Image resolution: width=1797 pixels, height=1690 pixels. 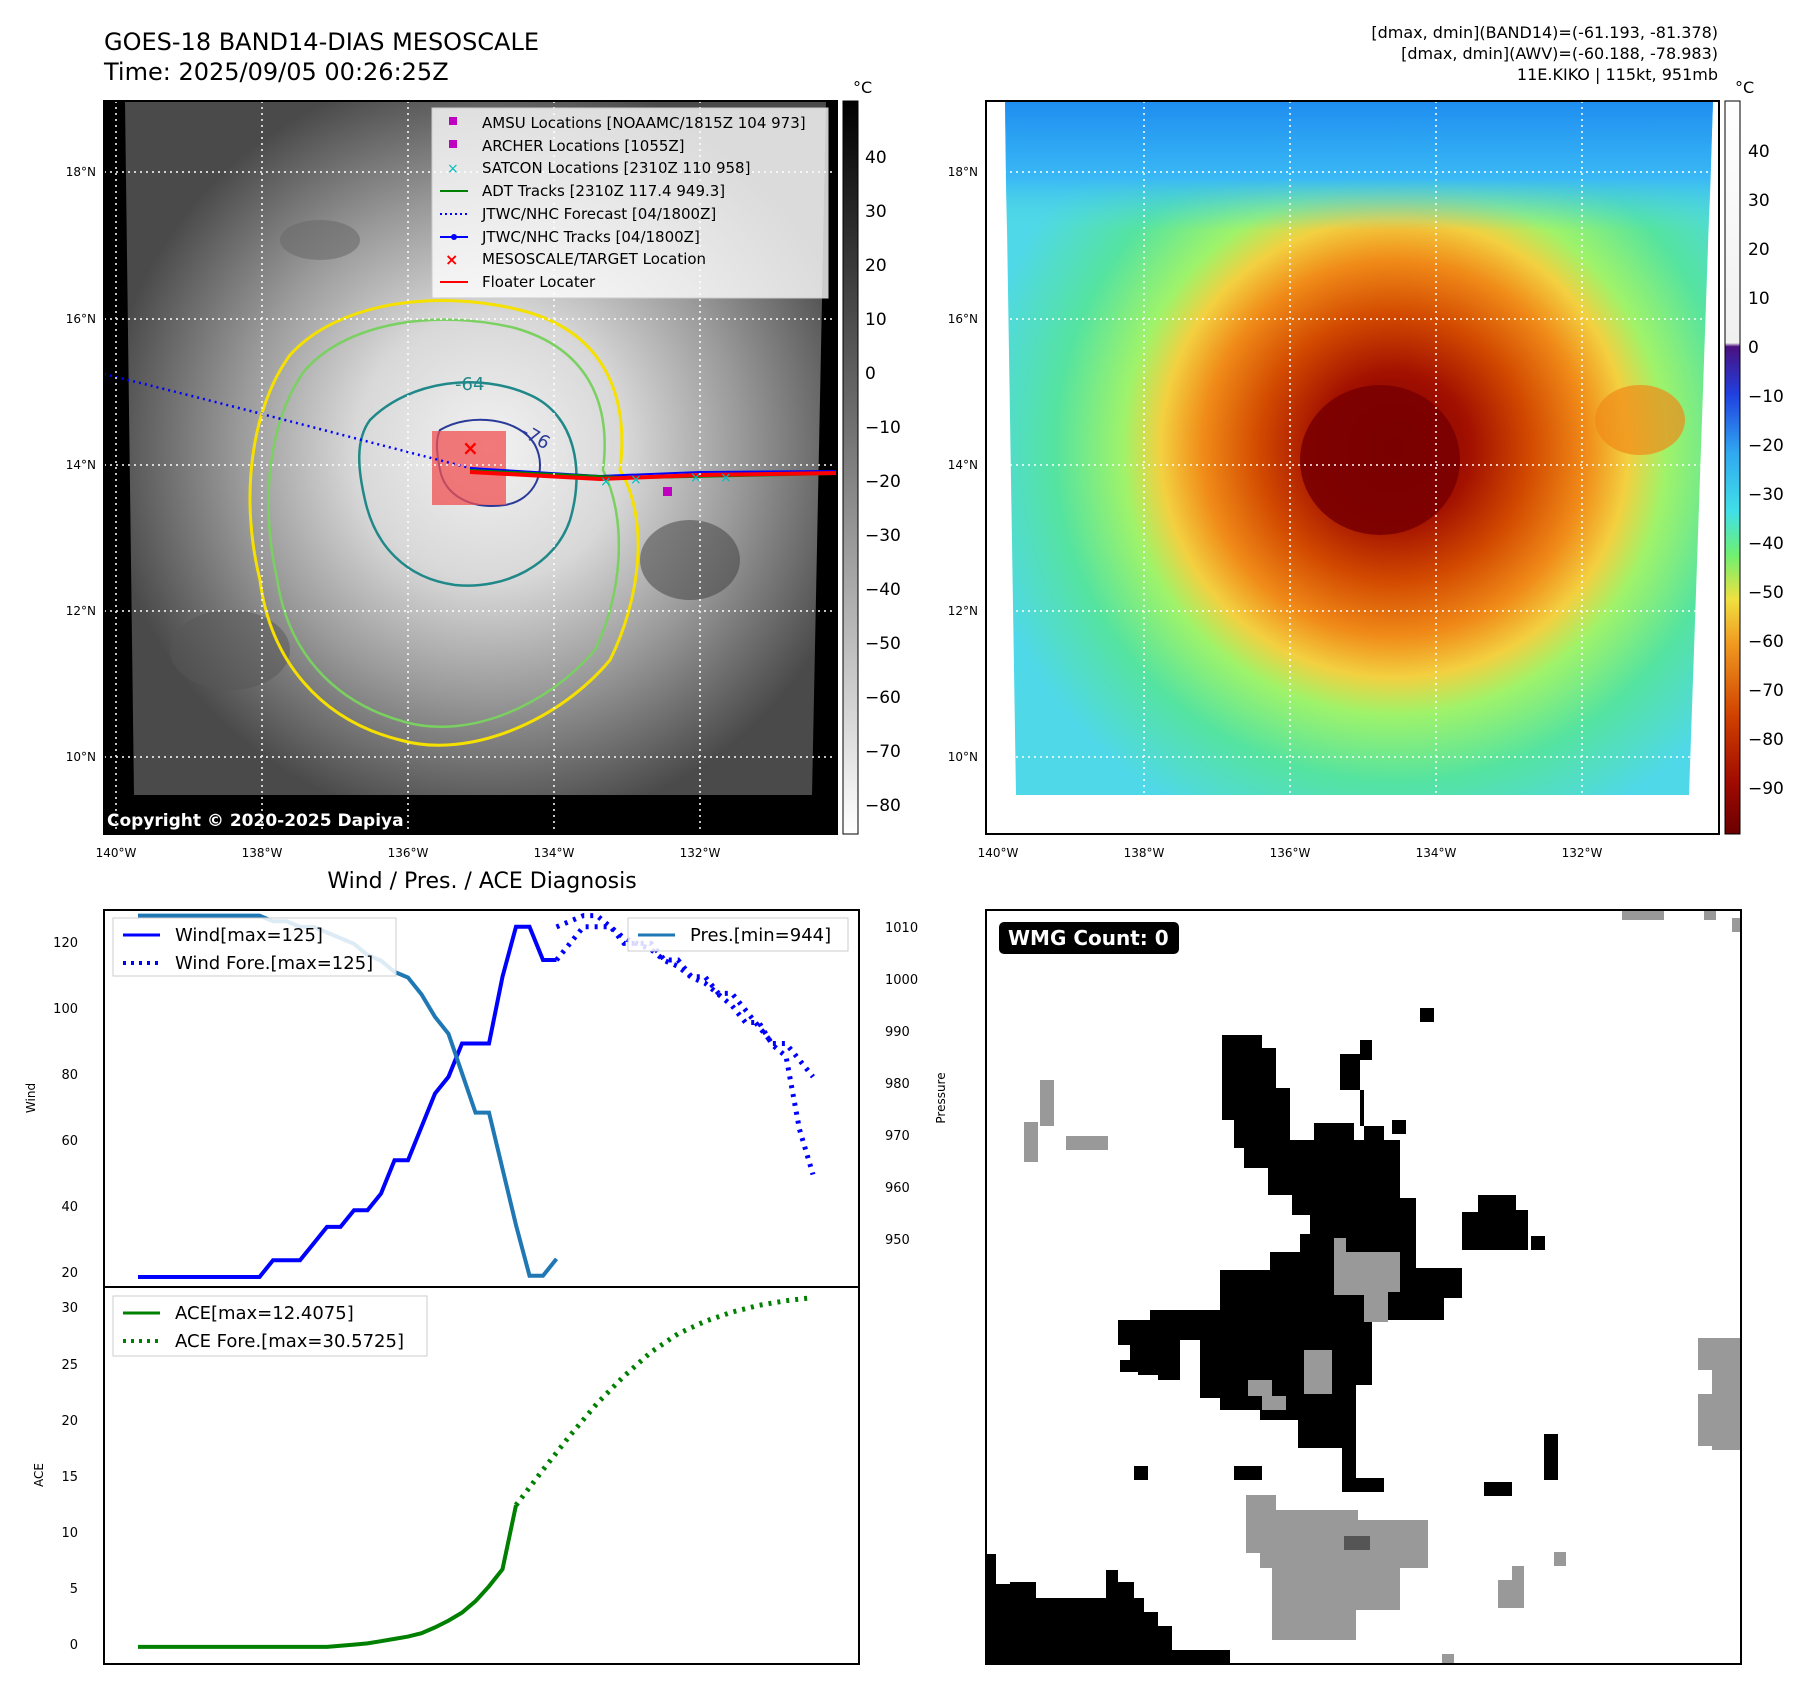 I want to click on left-lon-labels: 140°W 138°W 136°W 134°W 132°W, so click(x=408, y=853).